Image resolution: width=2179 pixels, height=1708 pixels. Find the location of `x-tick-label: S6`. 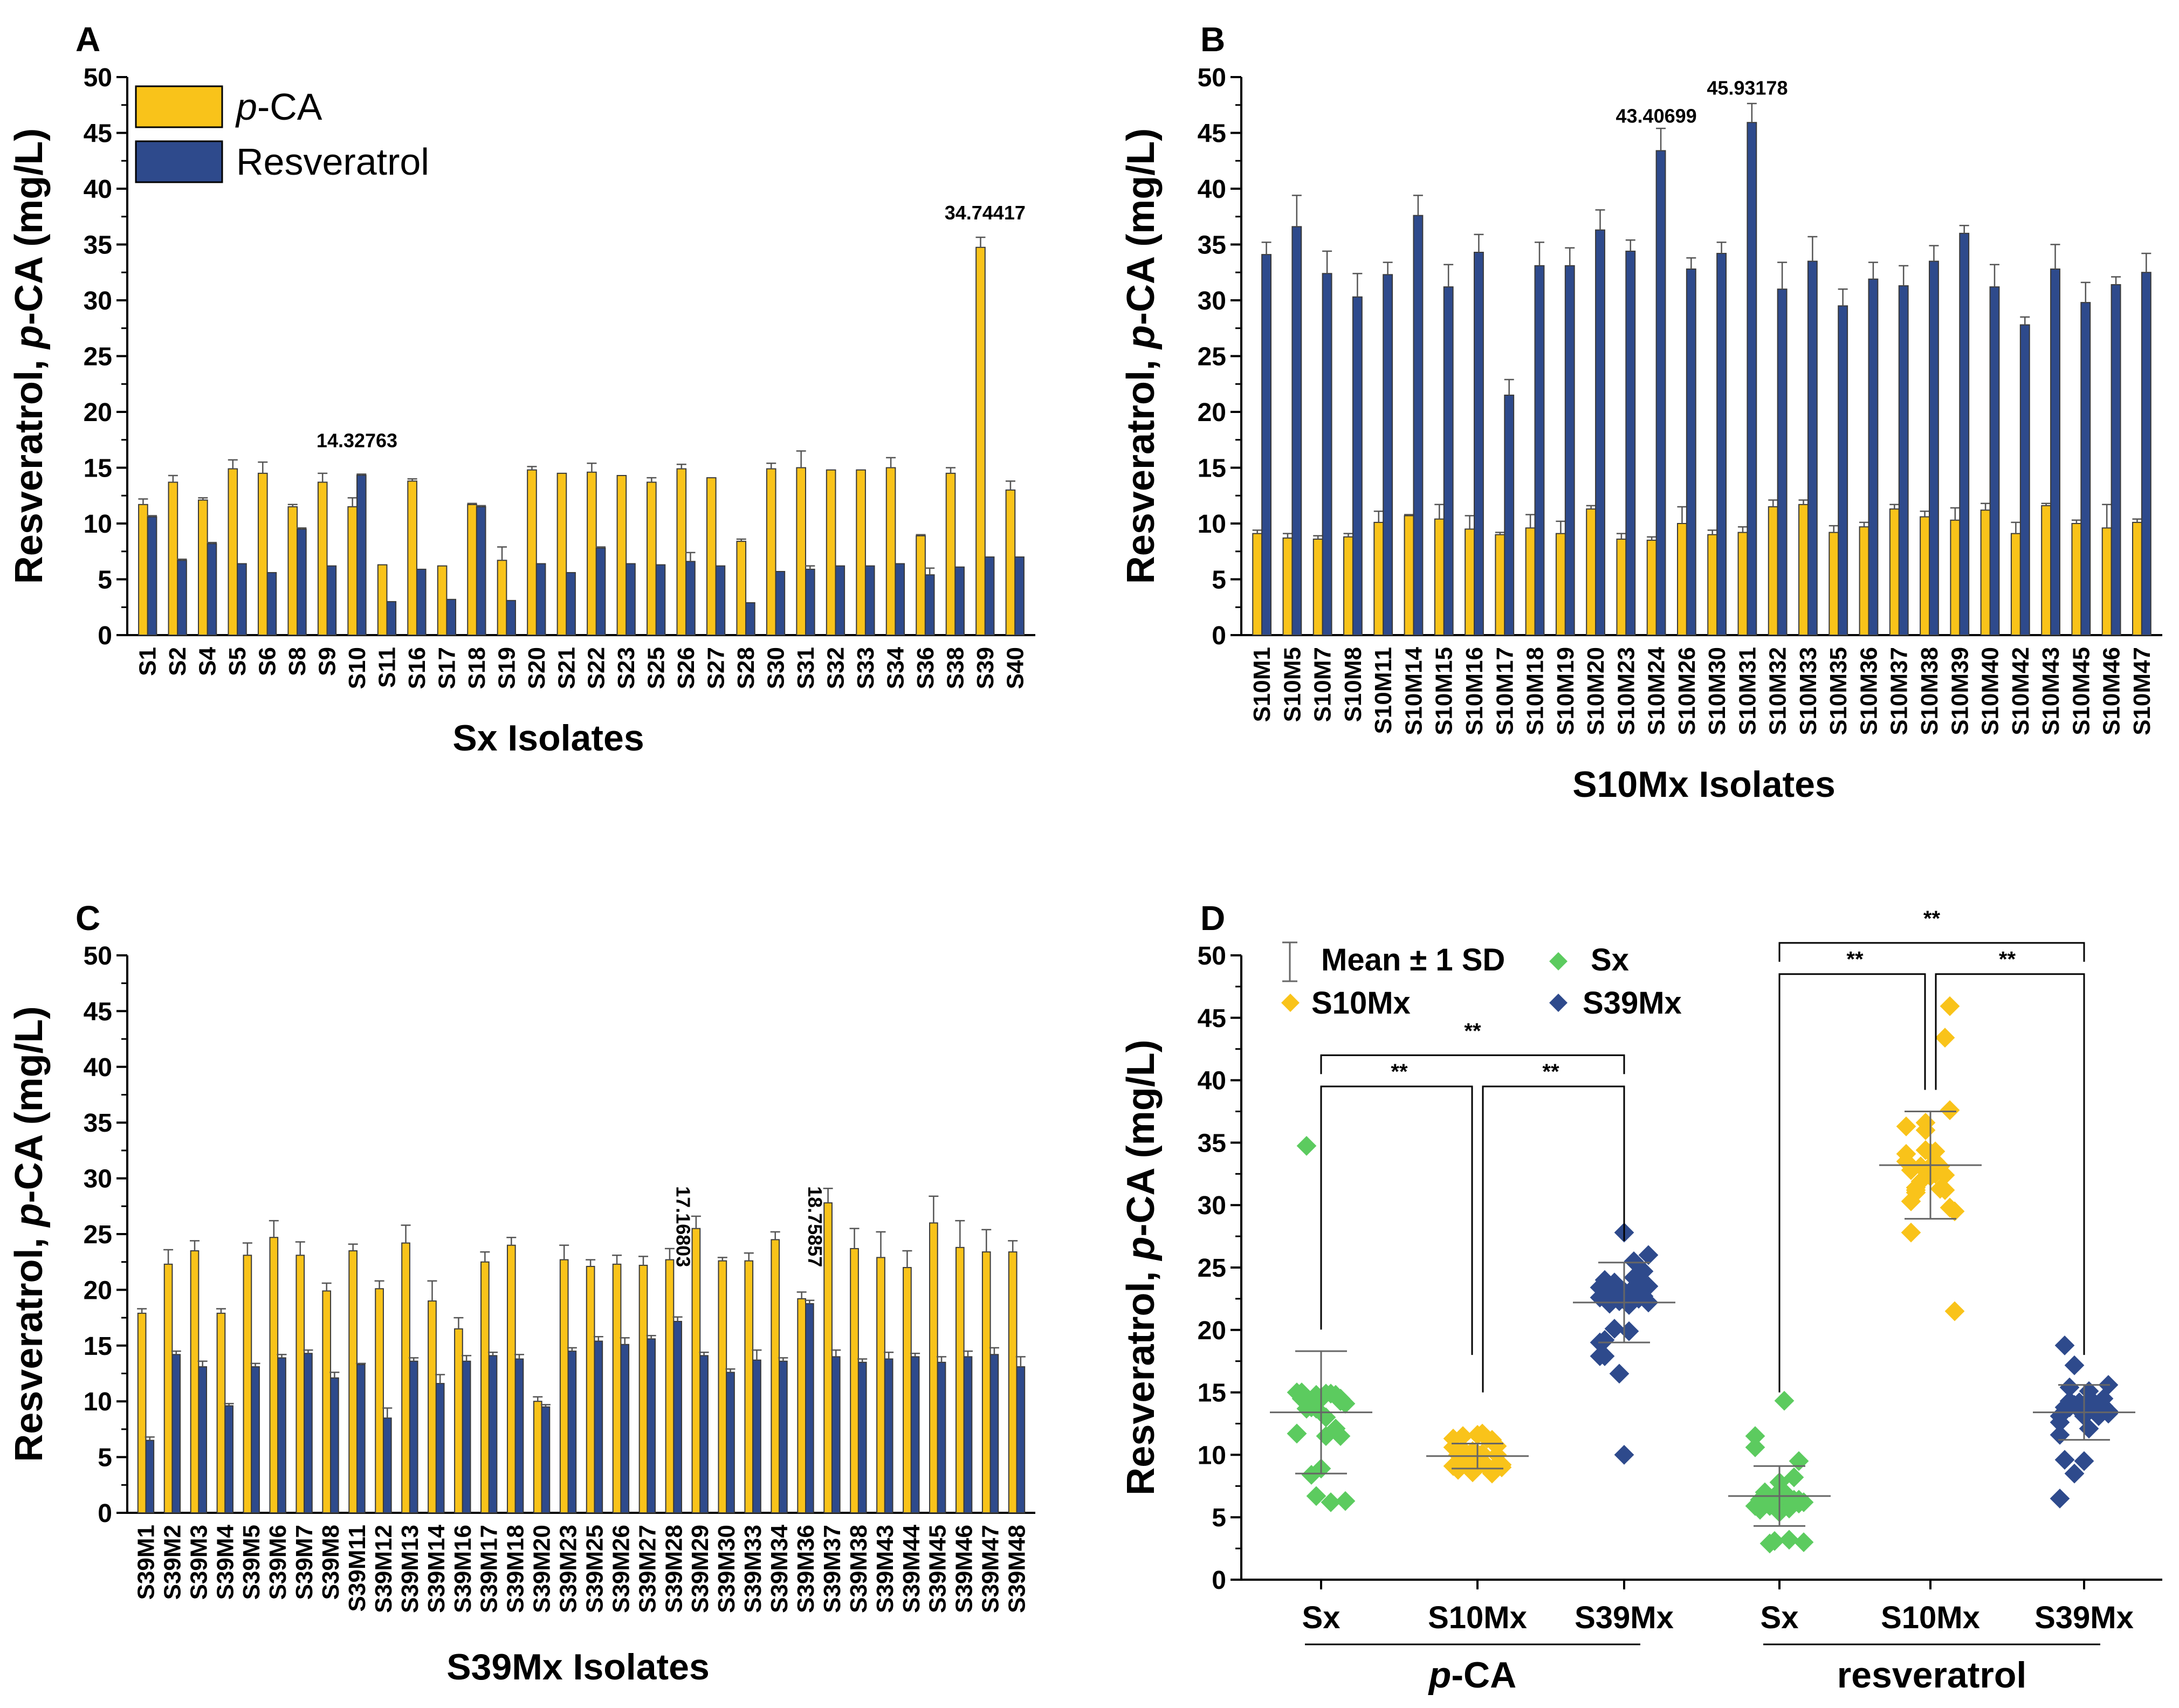

x-tick-label: S6 is located at coordinates (268, 662).